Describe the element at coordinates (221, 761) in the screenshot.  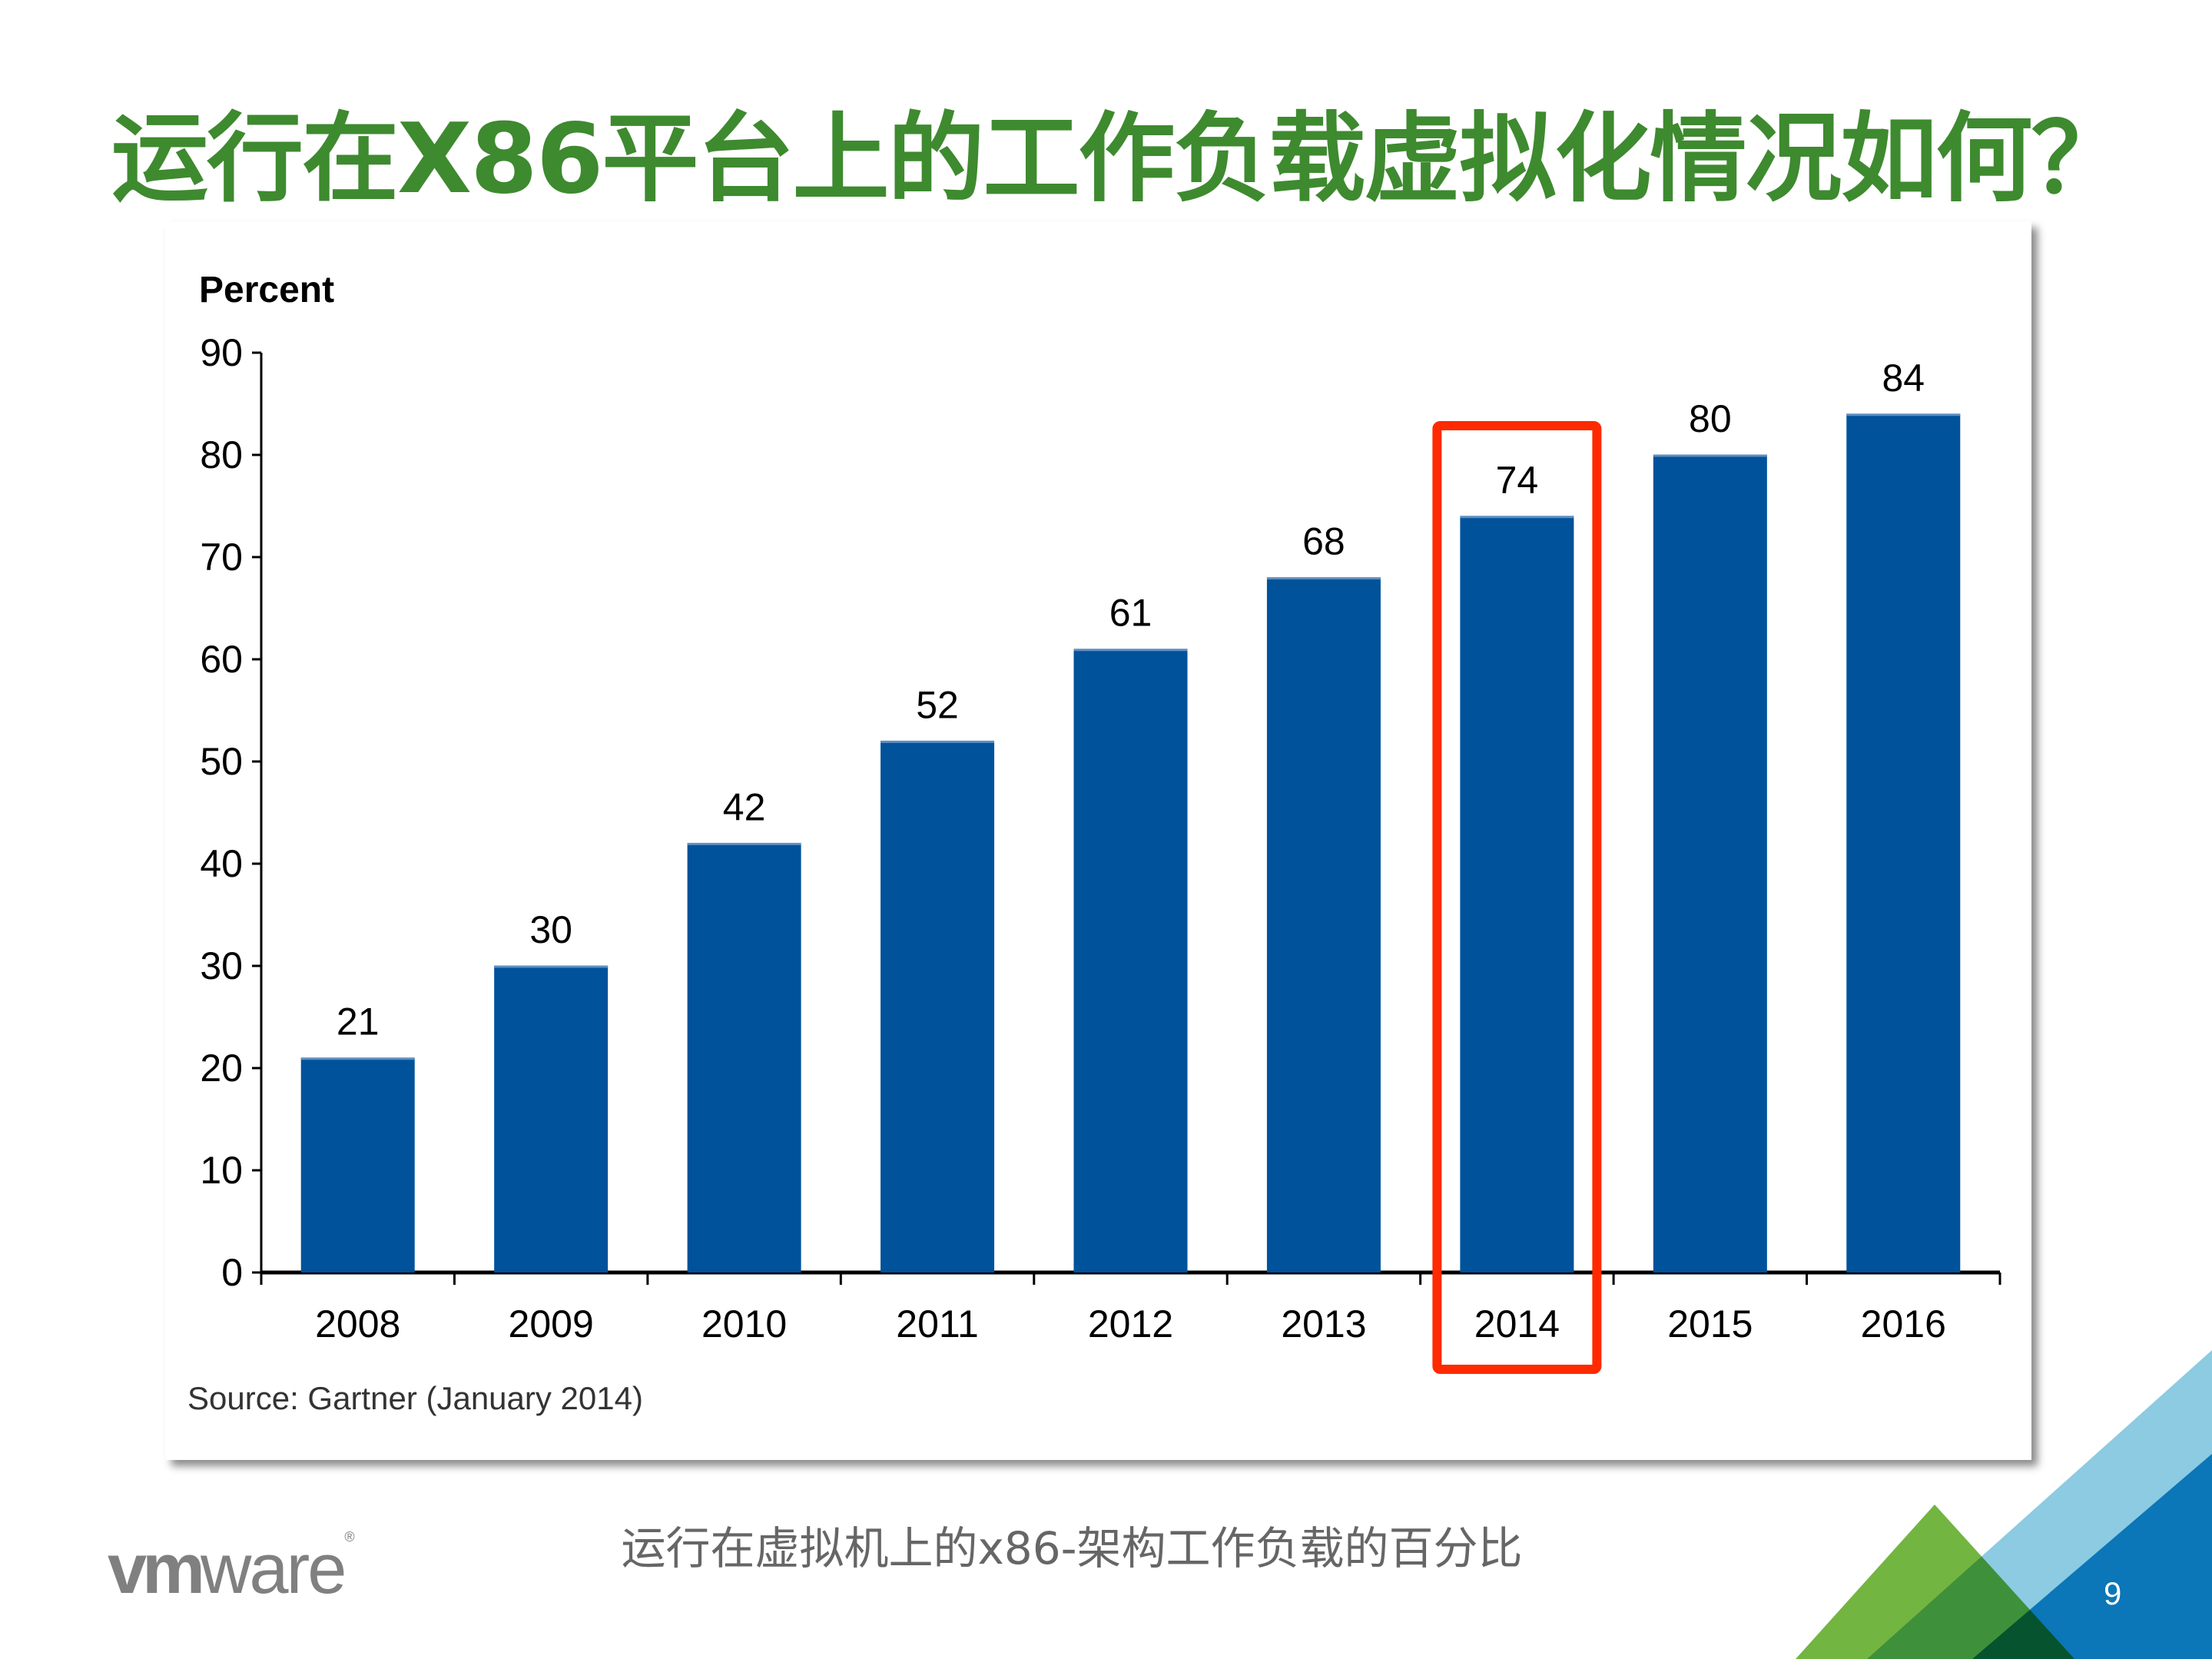
I see `y-tick-label: 50` at that location.